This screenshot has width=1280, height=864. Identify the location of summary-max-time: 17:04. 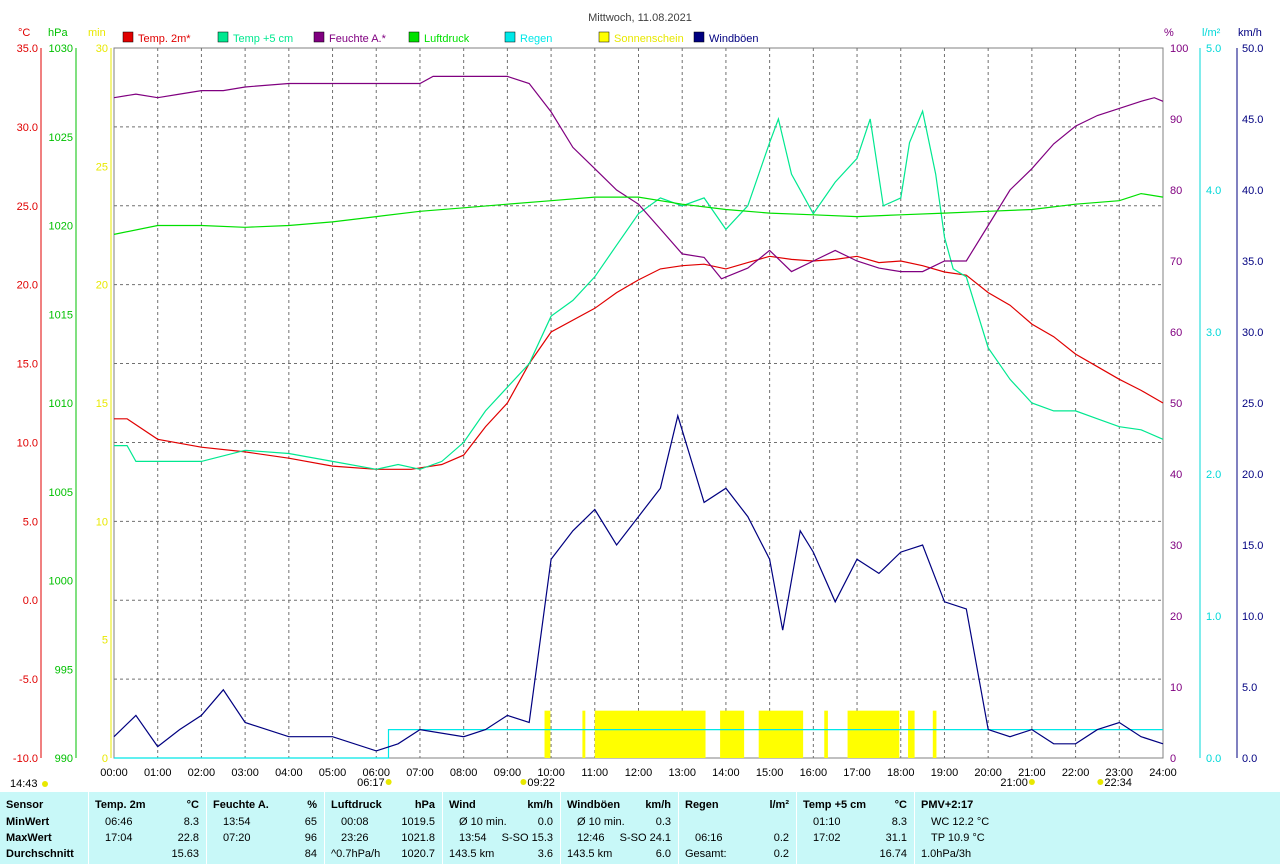
(119, 838).